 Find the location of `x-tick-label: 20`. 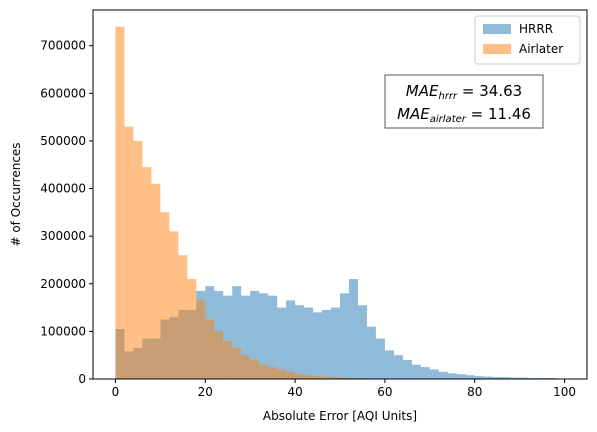

x-tick-label: 20 is located at coordinates (205, 392).